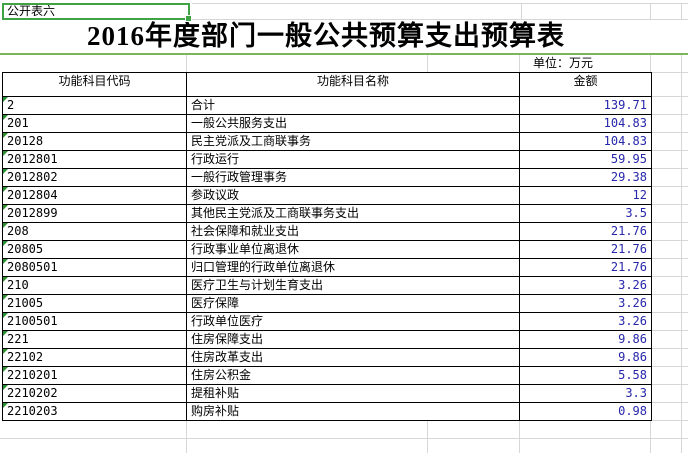  I want to click on amount-cell: 5.58, so click(586, 376).